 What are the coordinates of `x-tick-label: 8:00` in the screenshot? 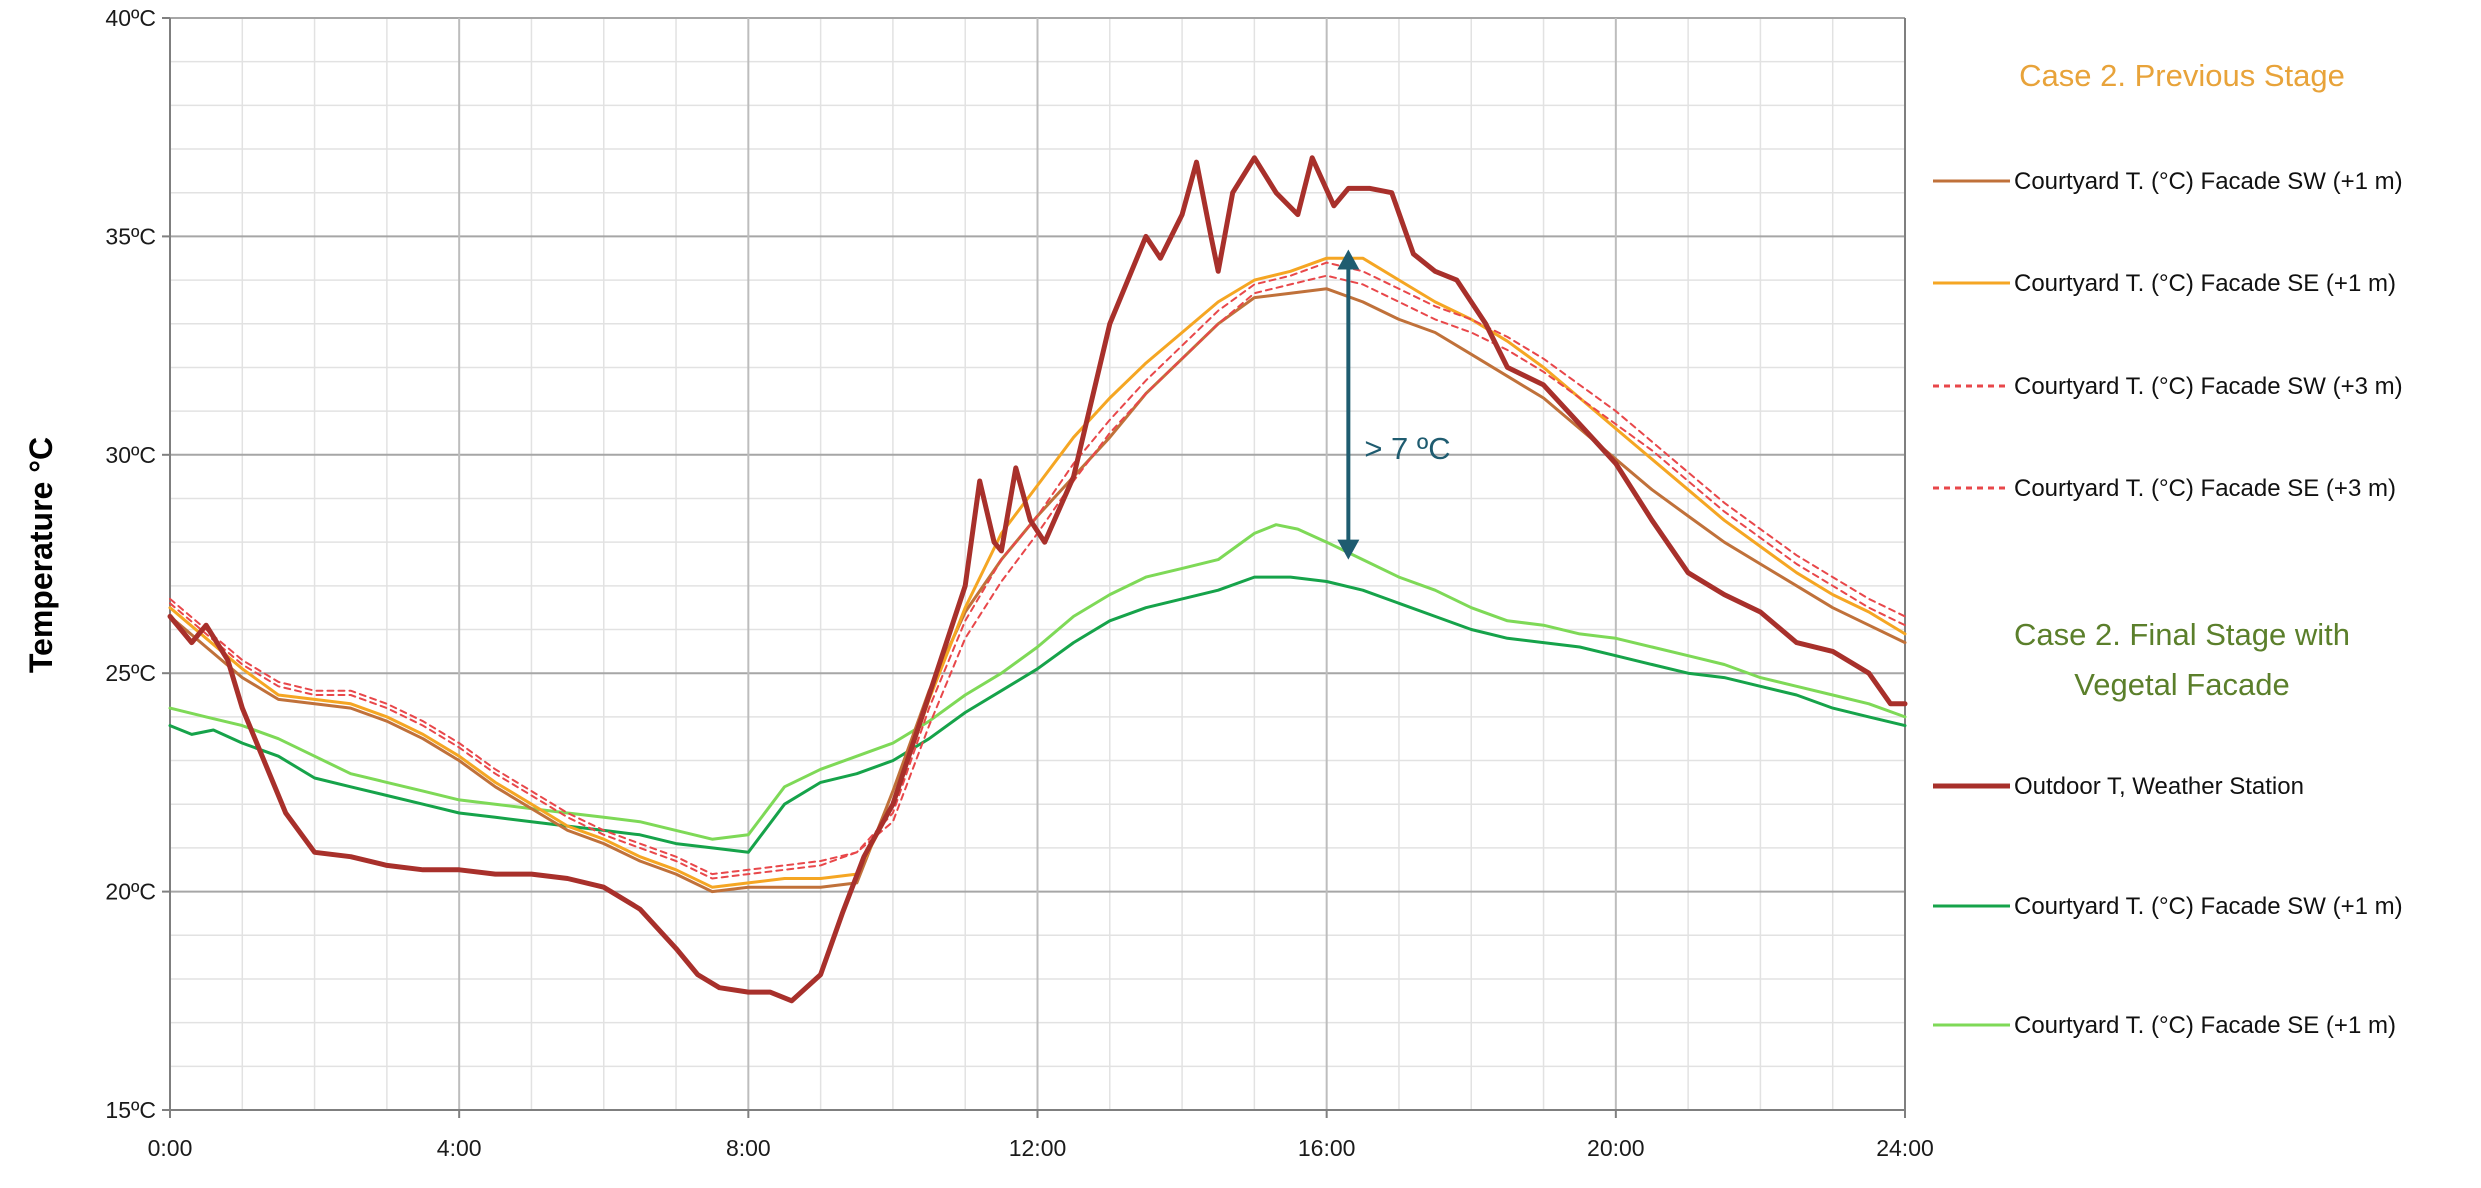 It's located at (748, 1148).